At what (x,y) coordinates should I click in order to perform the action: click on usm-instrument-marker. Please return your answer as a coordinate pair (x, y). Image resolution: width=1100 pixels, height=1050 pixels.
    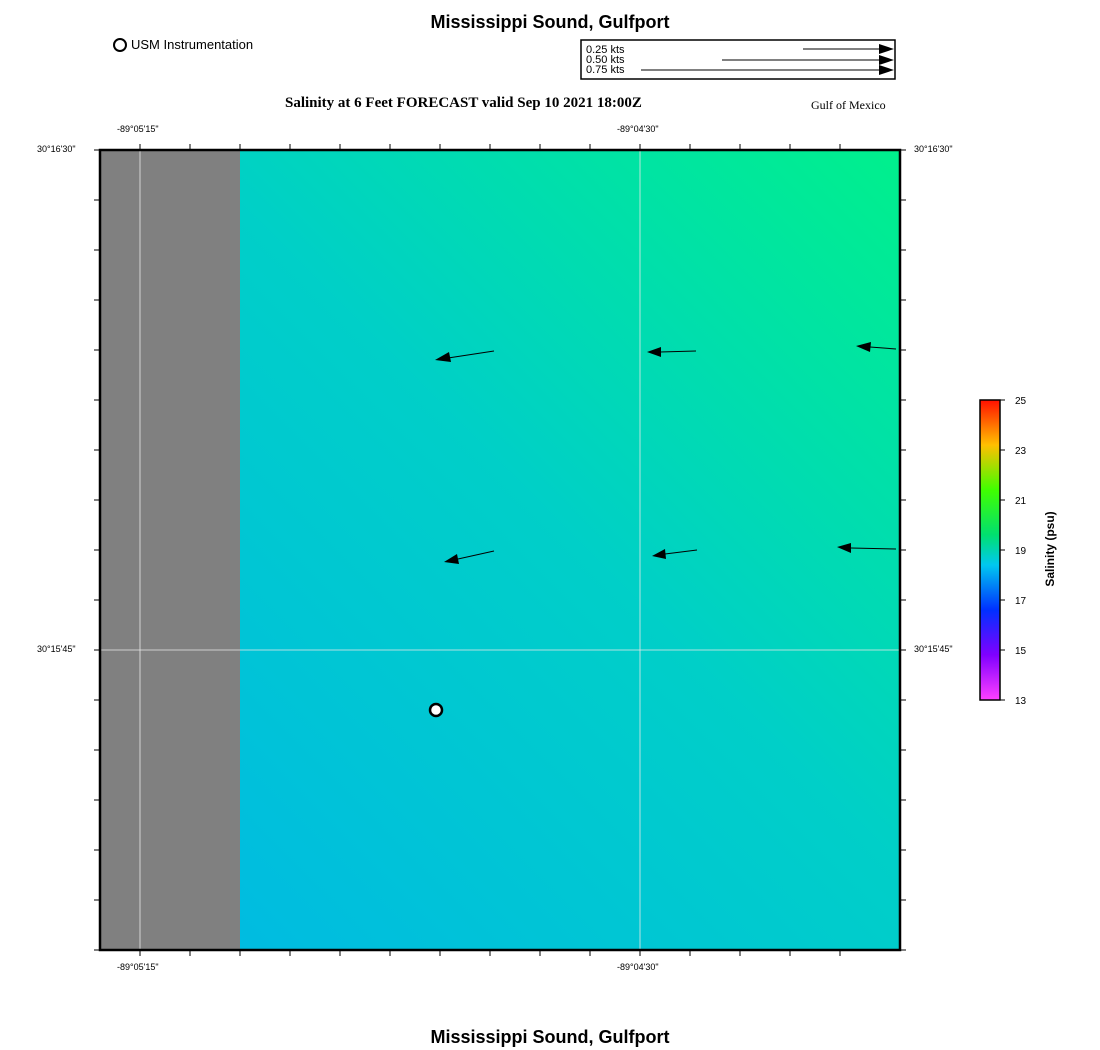
    Looking at the image, I should click on (436, 710).